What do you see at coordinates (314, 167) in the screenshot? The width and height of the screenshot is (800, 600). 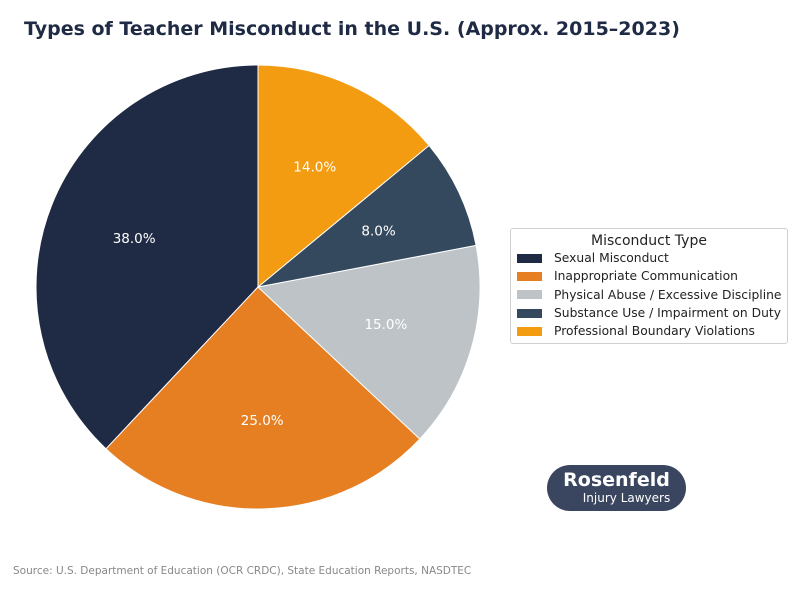 I see `slice-label: 14.0%` at bounding box center [314, 167].